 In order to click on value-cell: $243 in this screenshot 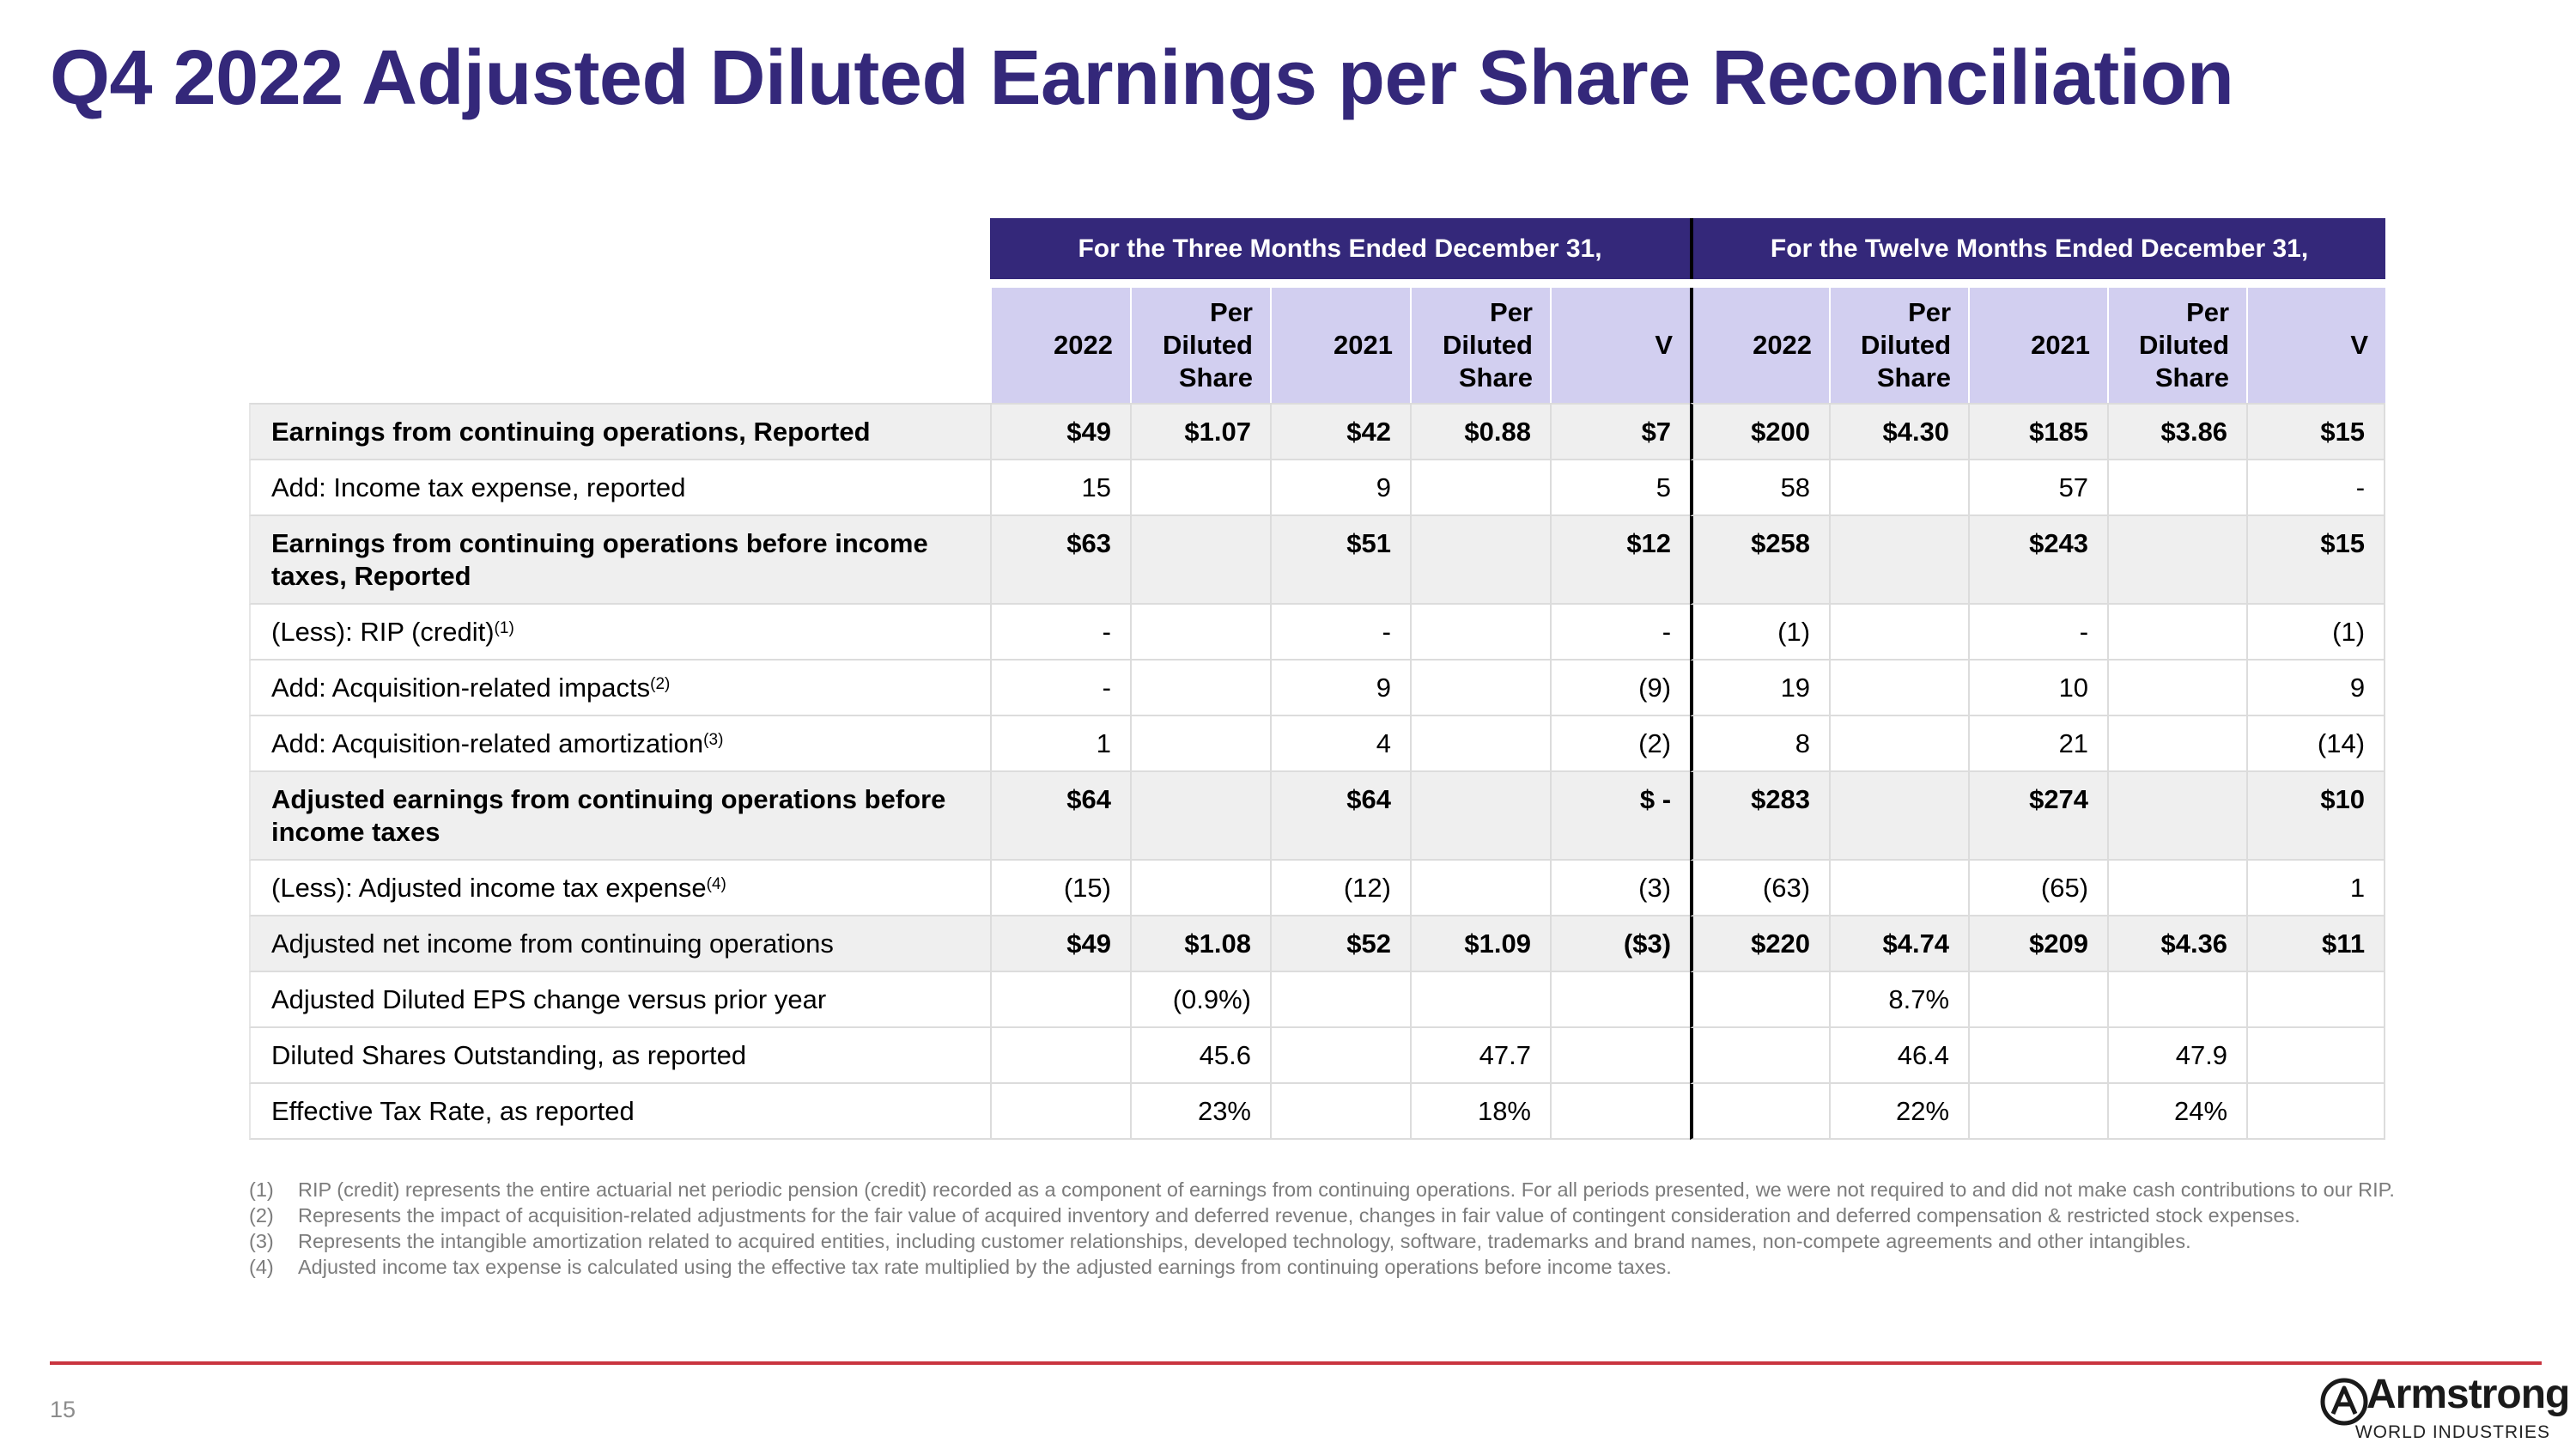, I will do `click(2038, 560)`.